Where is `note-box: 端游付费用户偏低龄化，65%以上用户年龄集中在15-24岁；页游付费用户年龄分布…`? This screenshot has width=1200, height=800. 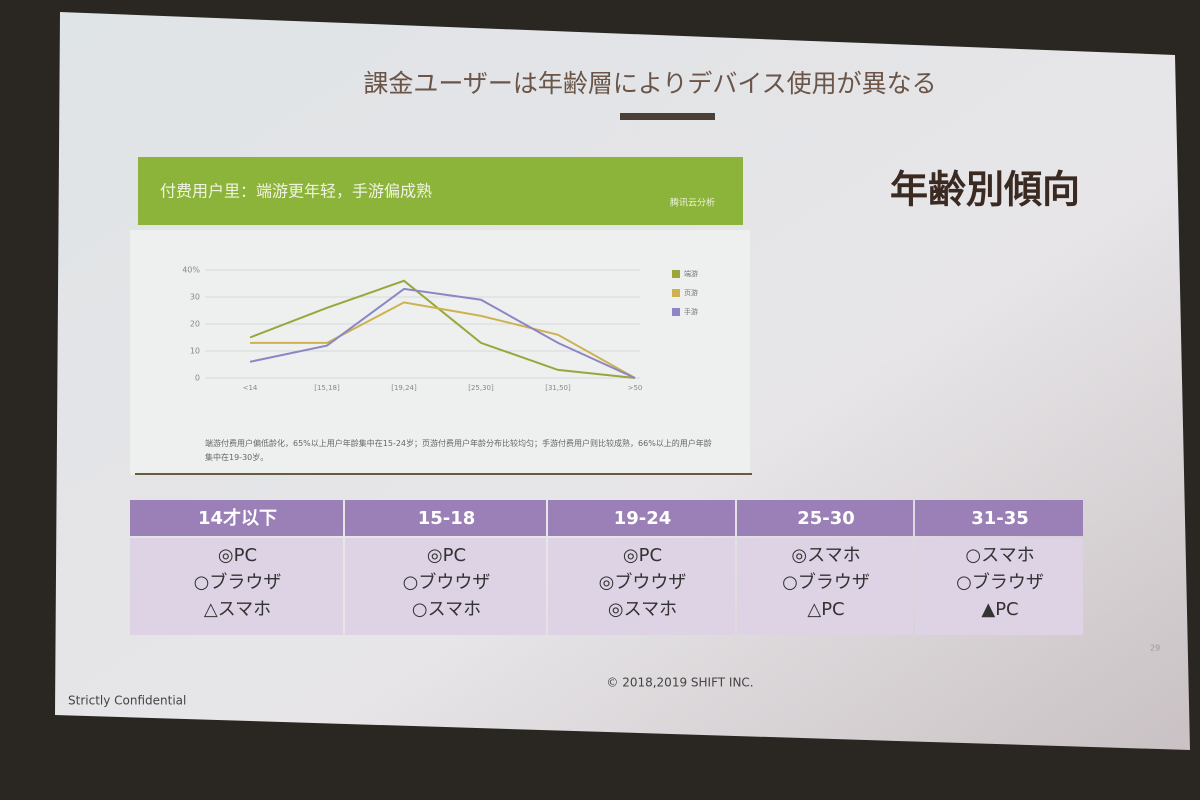
note-box: 端游付费用户偏低龄化，65%以上用户年龄集中在15-24岁；页游付费用户年龄分布… is located at coordinates (458, 450).